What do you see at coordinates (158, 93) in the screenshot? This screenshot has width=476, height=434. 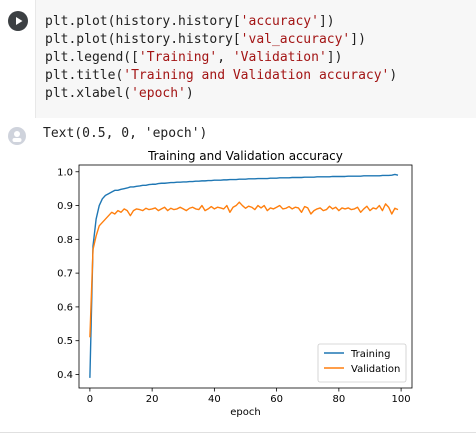 I see `code-string: 'epoch'` at bounding box center [158, 93].